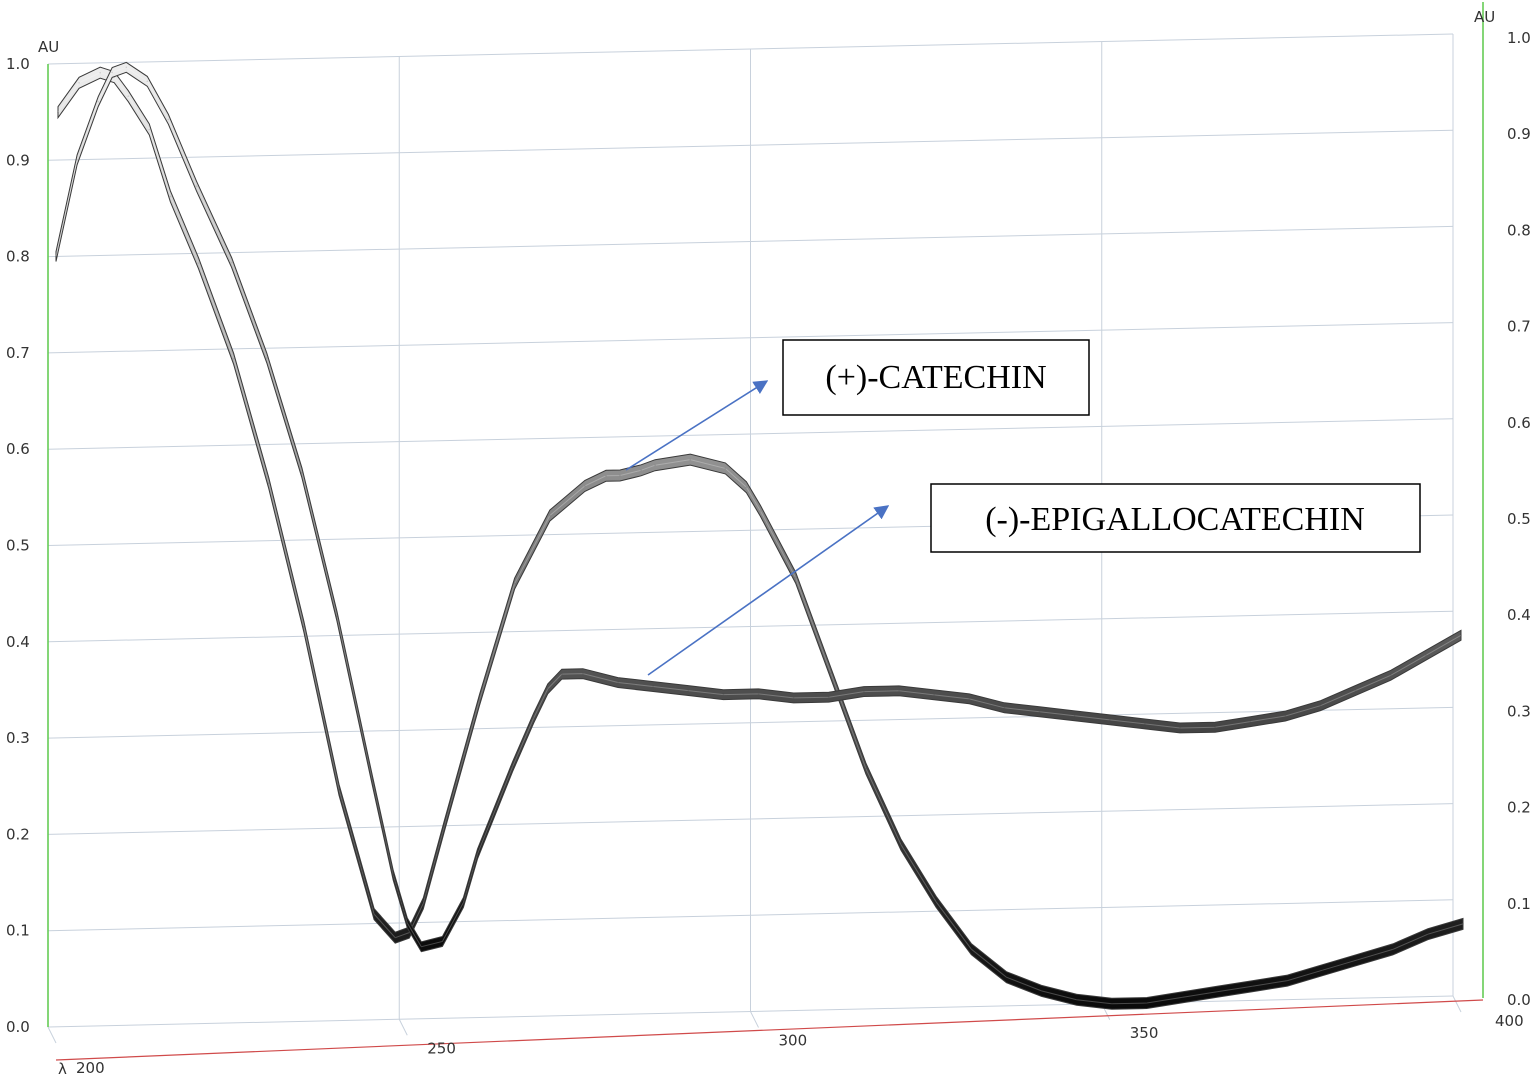 The height and width of the screenshot is (1081, 1535). I want to click on left-y-tick-label: 0.0, so click(18, 1027).